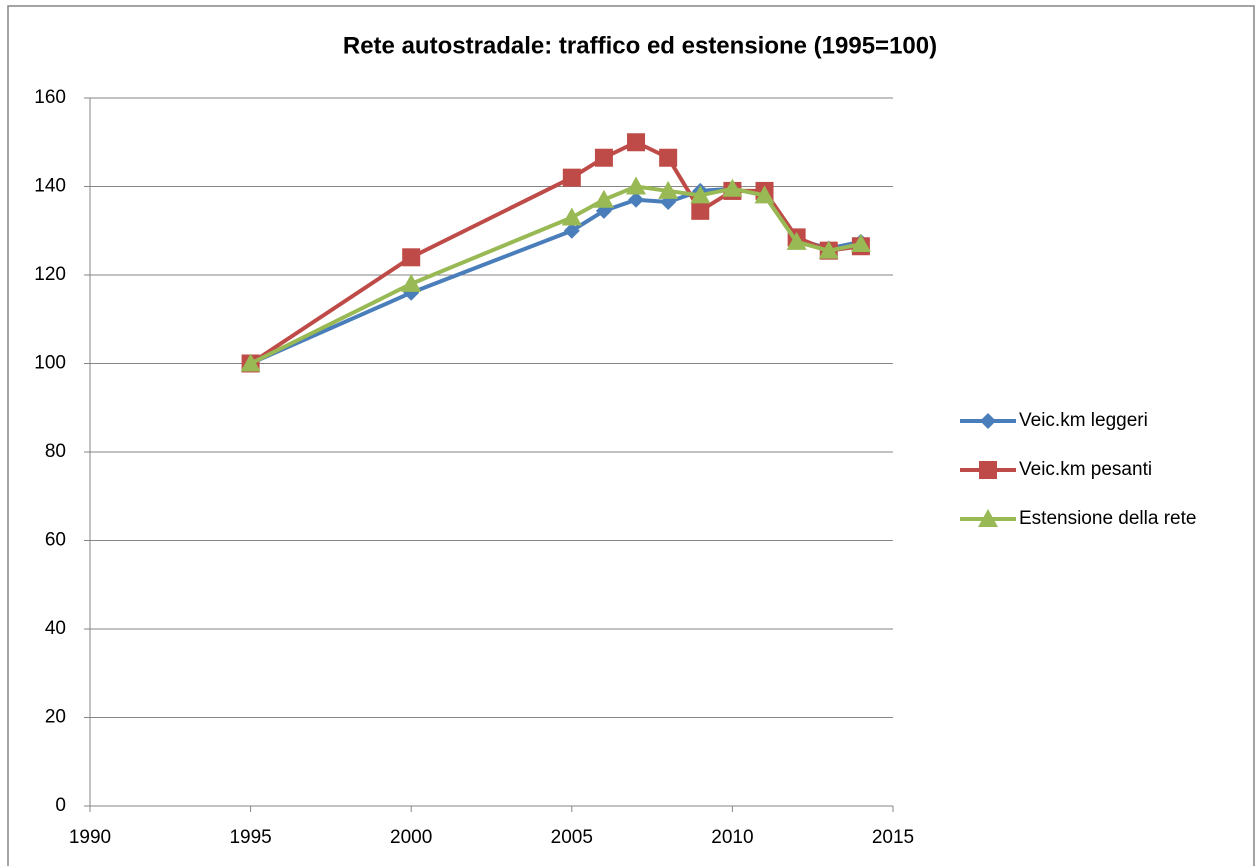  Describe the element at coordinates (50, 363) in the screenshot. I see `y-tick-label: 100` at that location.